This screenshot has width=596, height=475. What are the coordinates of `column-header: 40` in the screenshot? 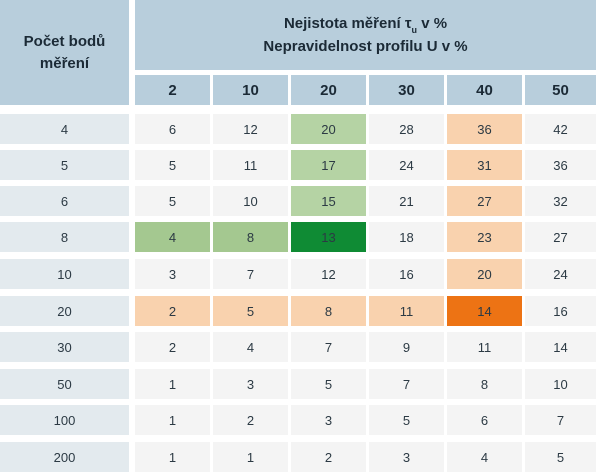 It's located at (484, 90).